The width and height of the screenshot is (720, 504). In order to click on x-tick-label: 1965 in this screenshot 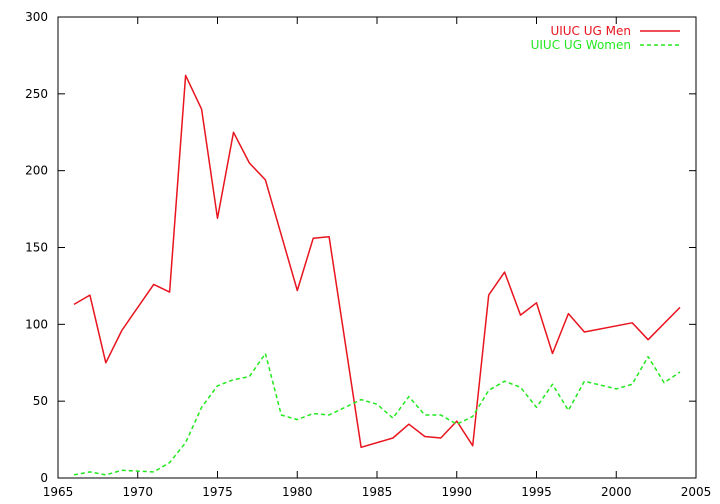, I will do `click(58, 492)`.